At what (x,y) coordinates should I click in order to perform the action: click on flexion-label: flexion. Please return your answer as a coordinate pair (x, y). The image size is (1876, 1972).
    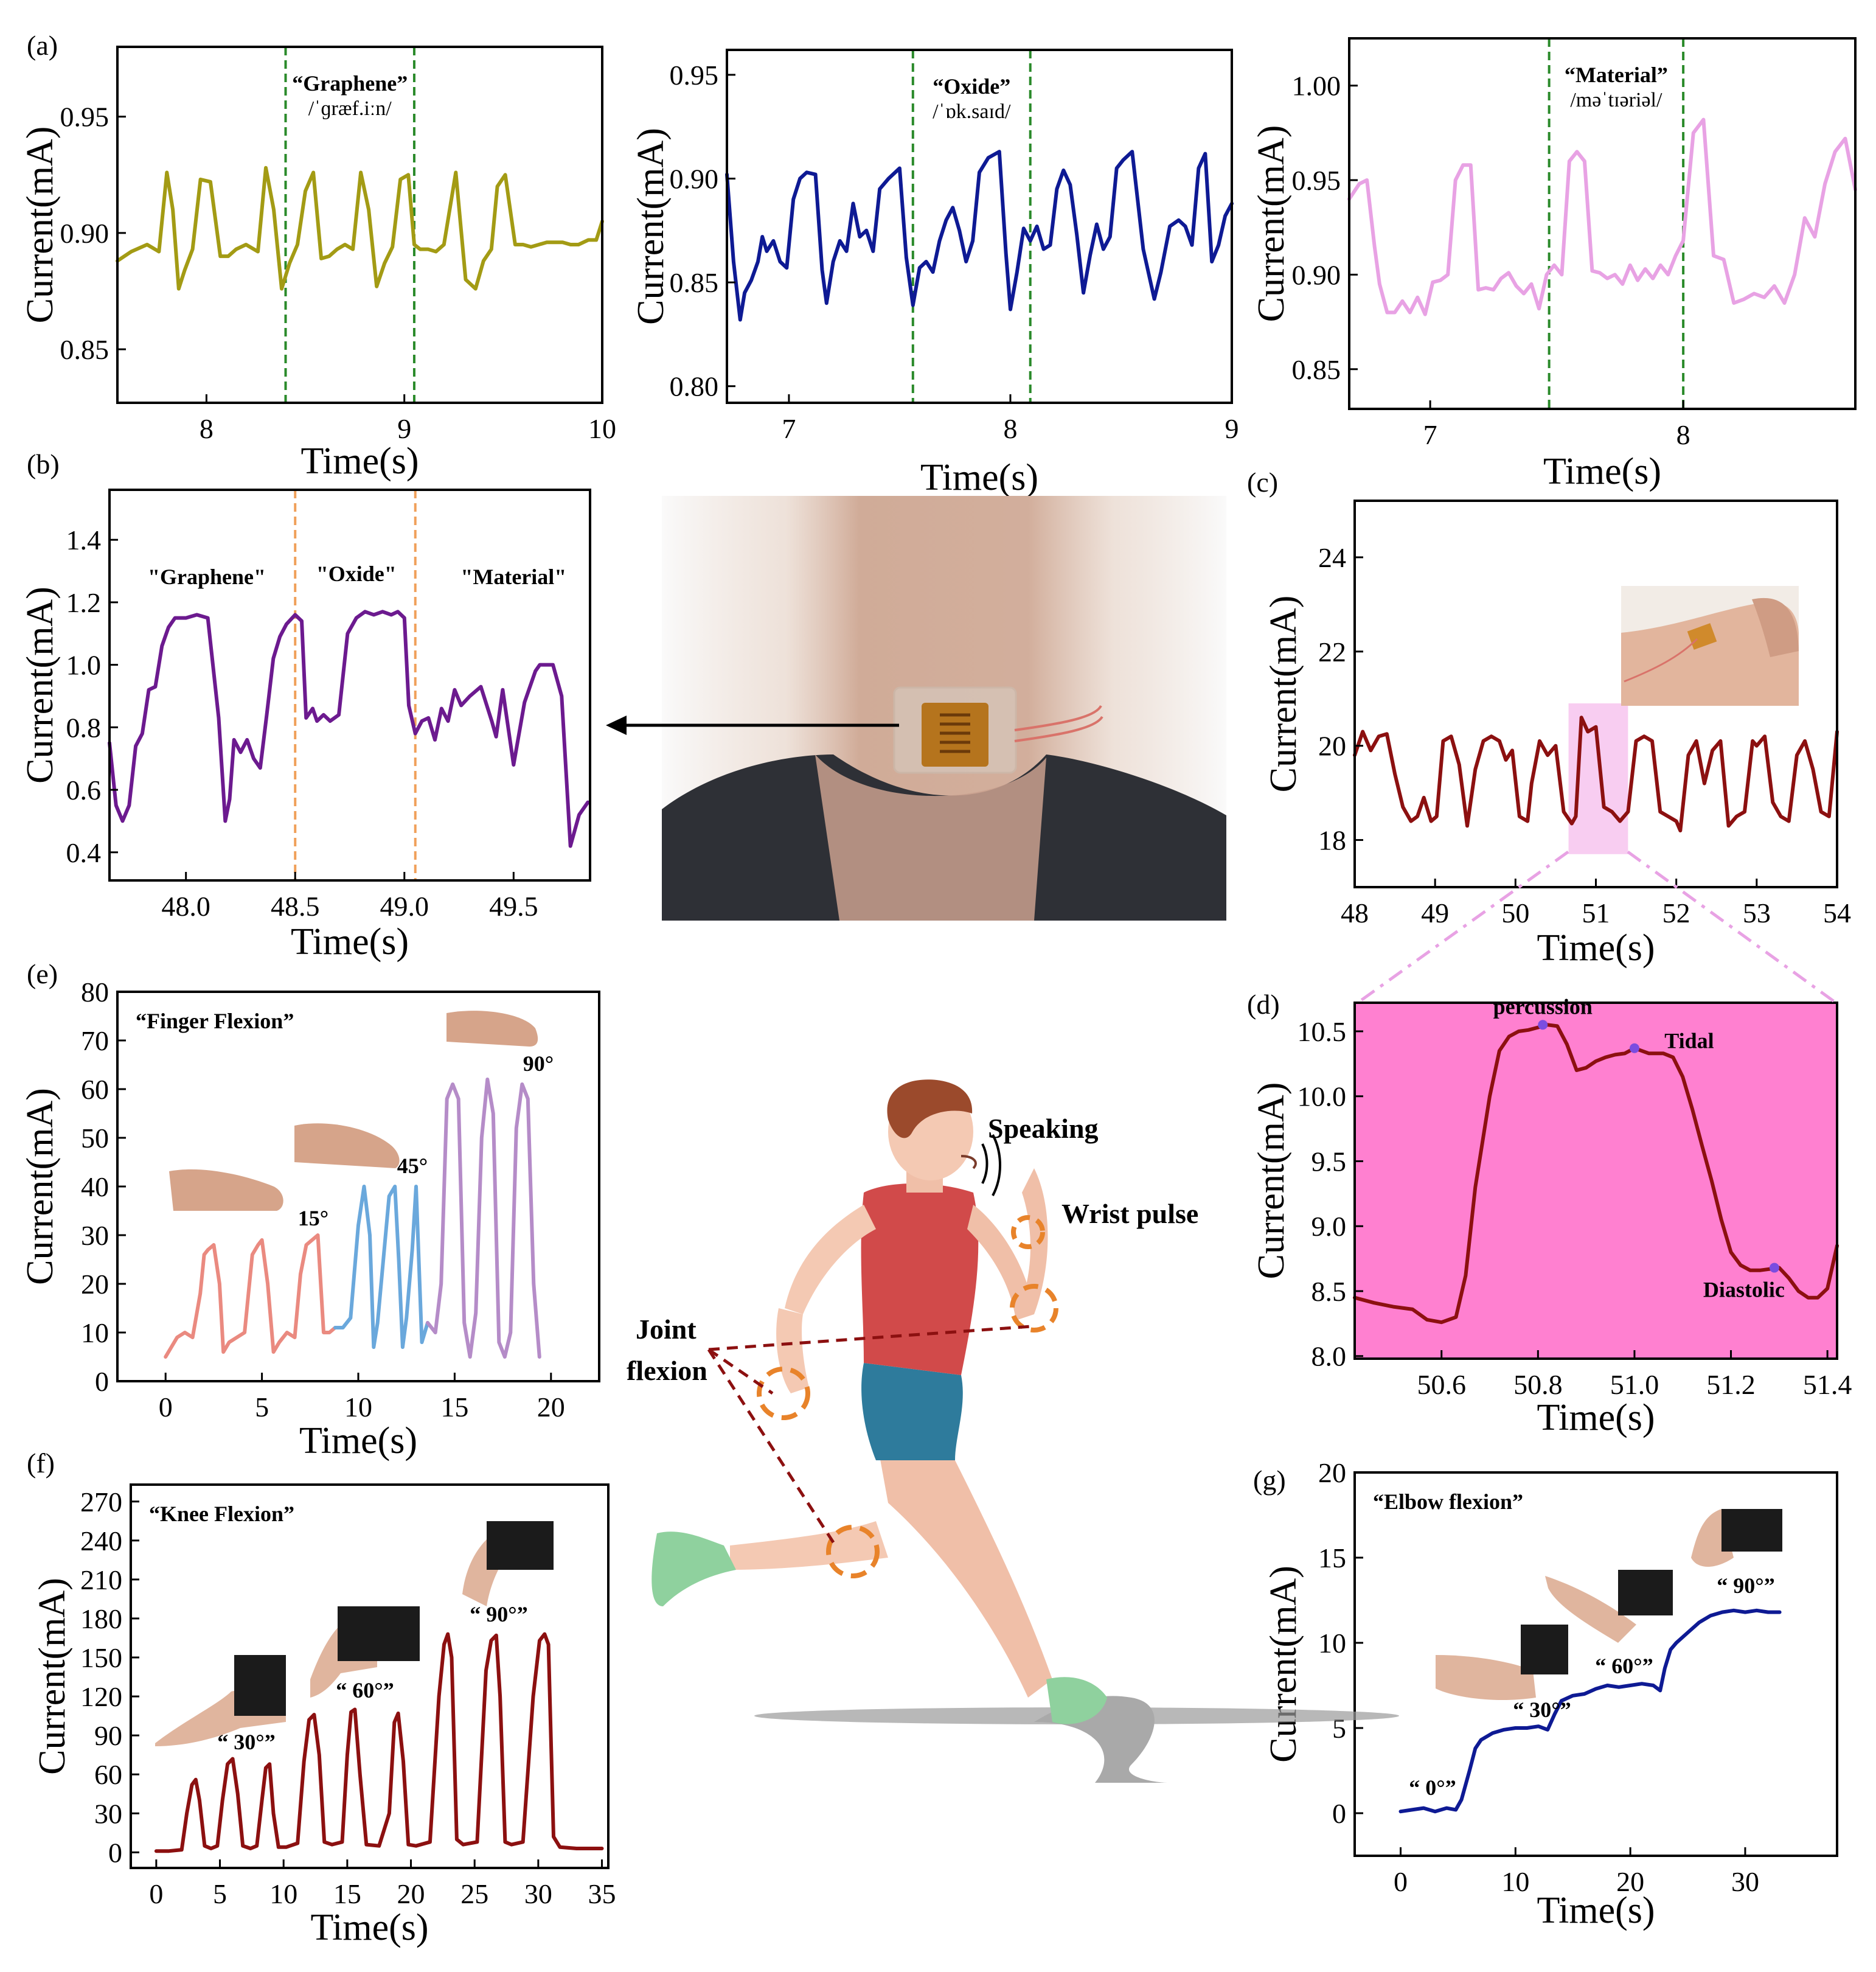
    Looking at the image, I should click on (667, 1370).